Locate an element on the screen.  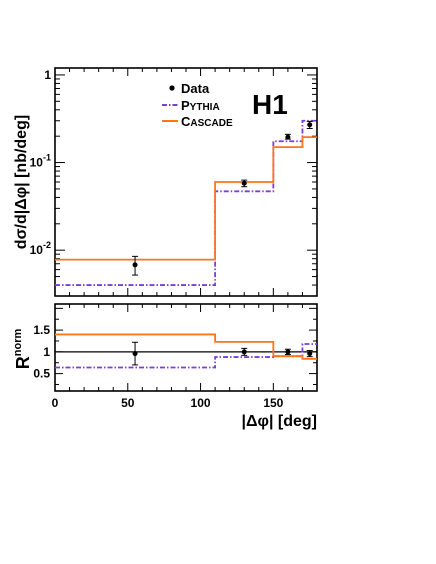
legend-data-label: Data is located at coordinates (195, 88).